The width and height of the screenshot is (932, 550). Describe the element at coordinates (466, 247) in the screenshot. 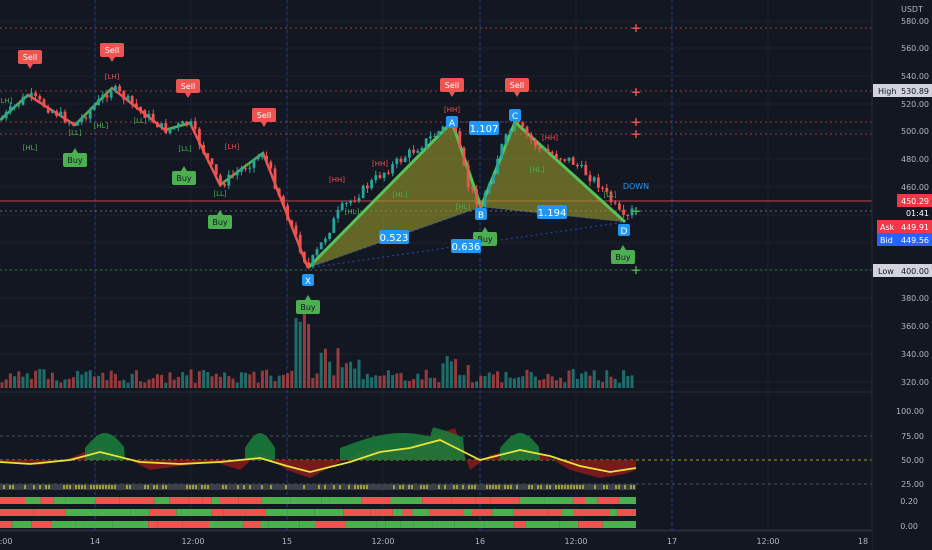

I see `ratio-label-xd: 0.636` at that location.